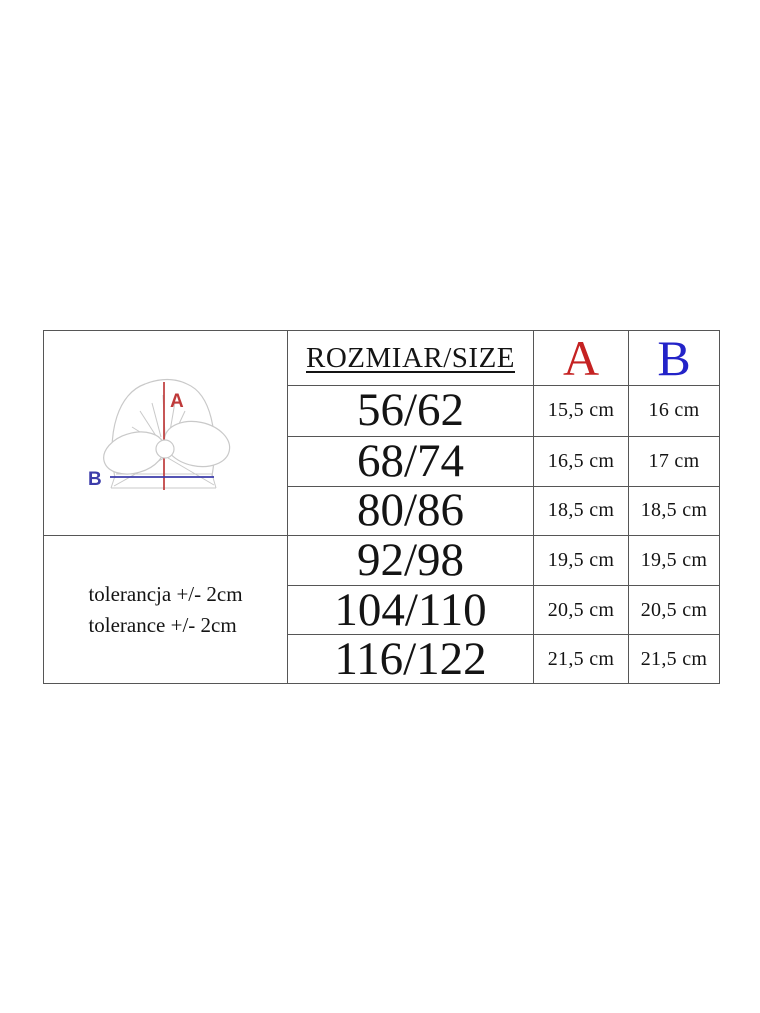  What do you see at coordinates (674, 411) in the screenshot?
I see `value-b-cell: 16 cm` at bounding box center [674, 411].